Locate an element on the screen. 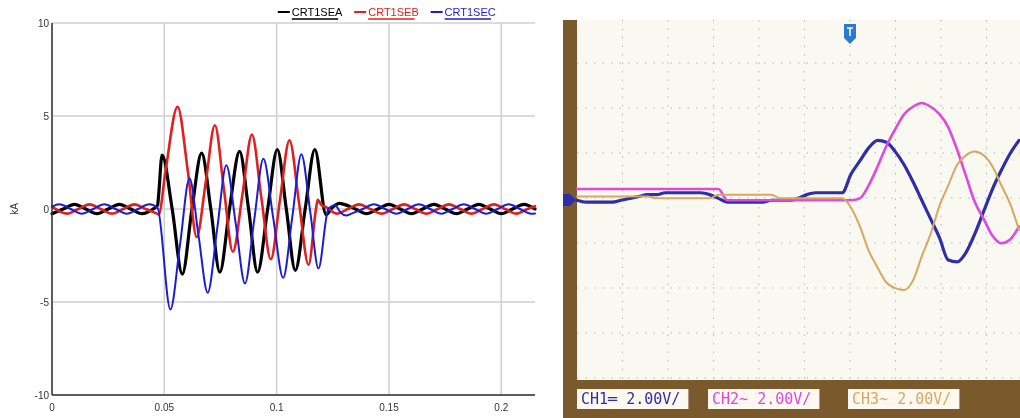  x-tick-label: 0.2 is located at coordinates (501, 407).